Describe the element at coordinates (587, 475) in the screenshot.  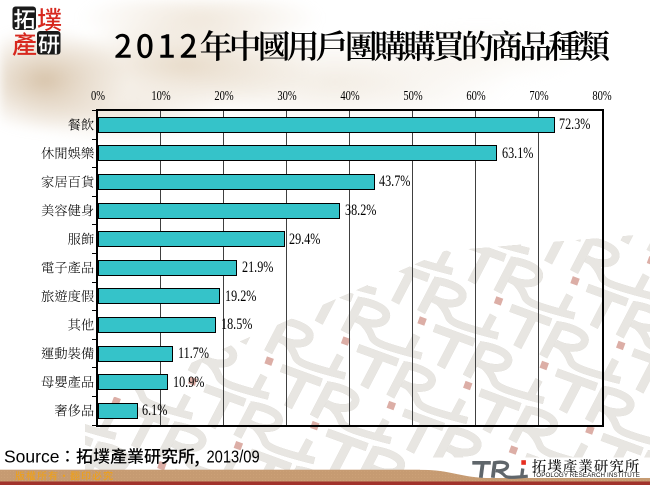
I see `svg-text: TOPOLOGY RESEARCH INSTITUTE` at that location.